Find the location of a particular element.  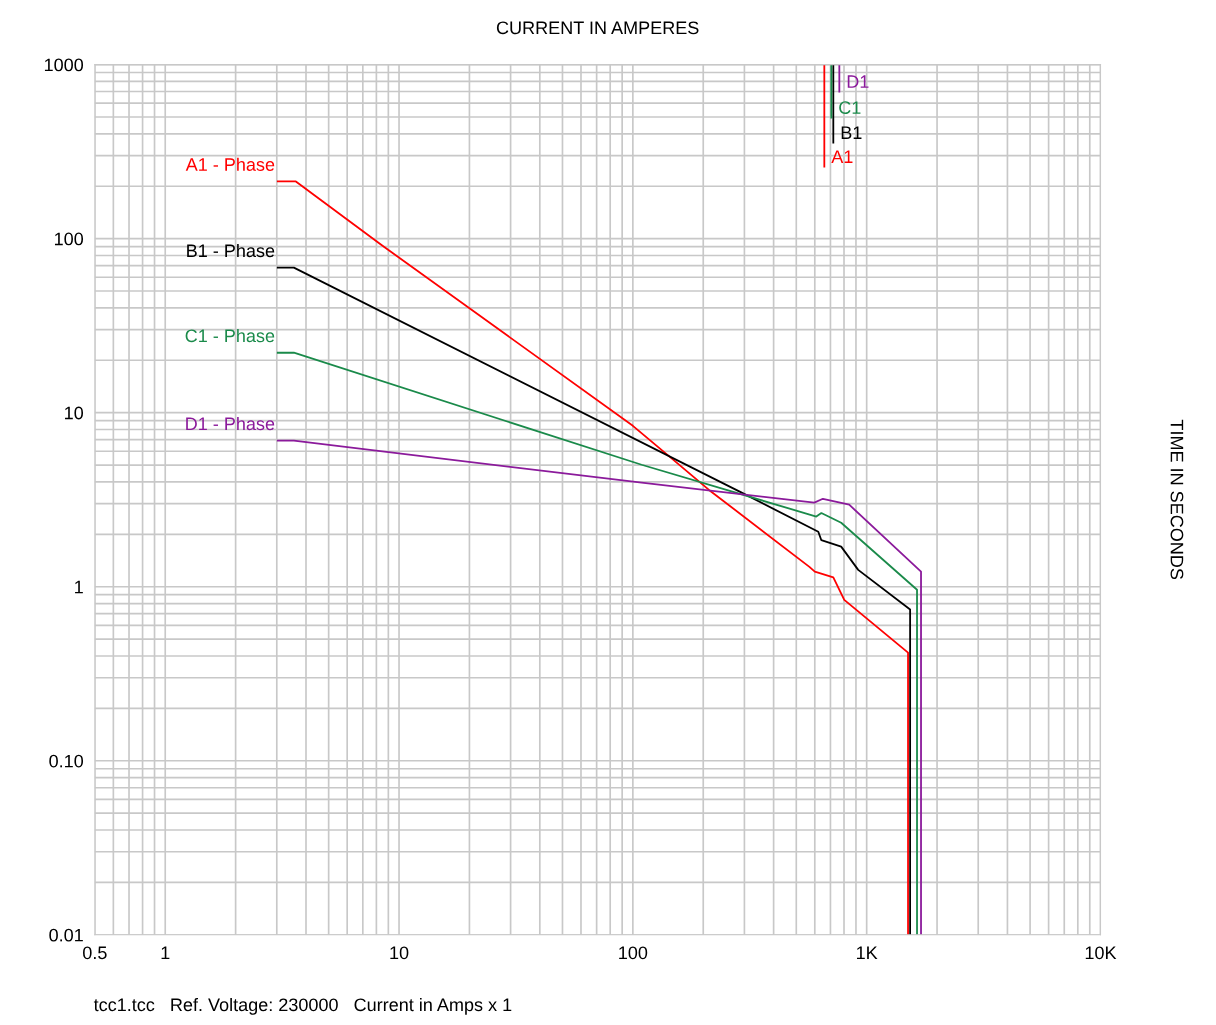

series-label: D1 is located at coordinates (858, 81).